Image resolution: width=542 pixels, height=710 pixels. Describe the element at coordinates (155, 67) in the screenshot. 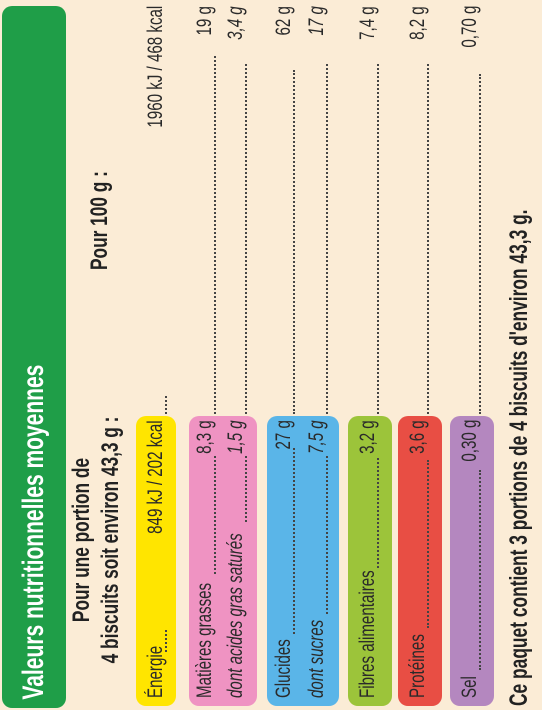

I see `per100-value-energie: 1960 kJ / 468 kcal` at that location.